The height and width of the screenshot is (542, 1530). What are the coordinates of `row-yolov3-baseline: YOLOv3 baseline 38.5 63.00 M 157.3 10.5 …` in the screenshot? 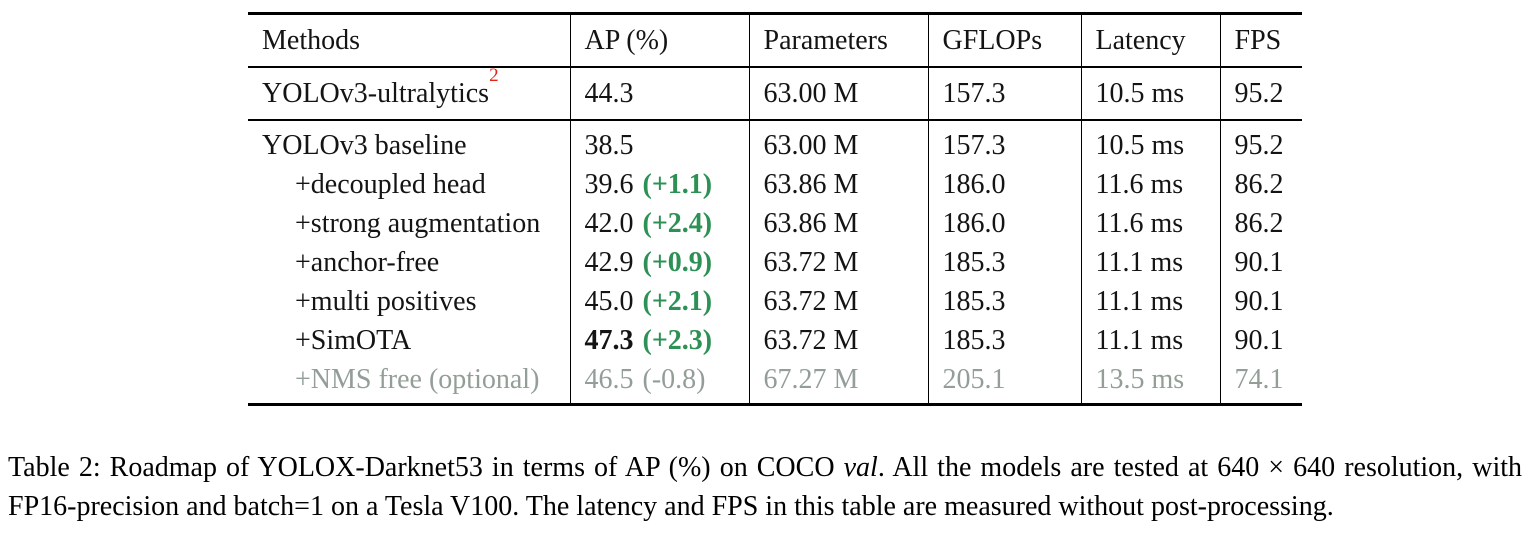 It's located at (775, 142).